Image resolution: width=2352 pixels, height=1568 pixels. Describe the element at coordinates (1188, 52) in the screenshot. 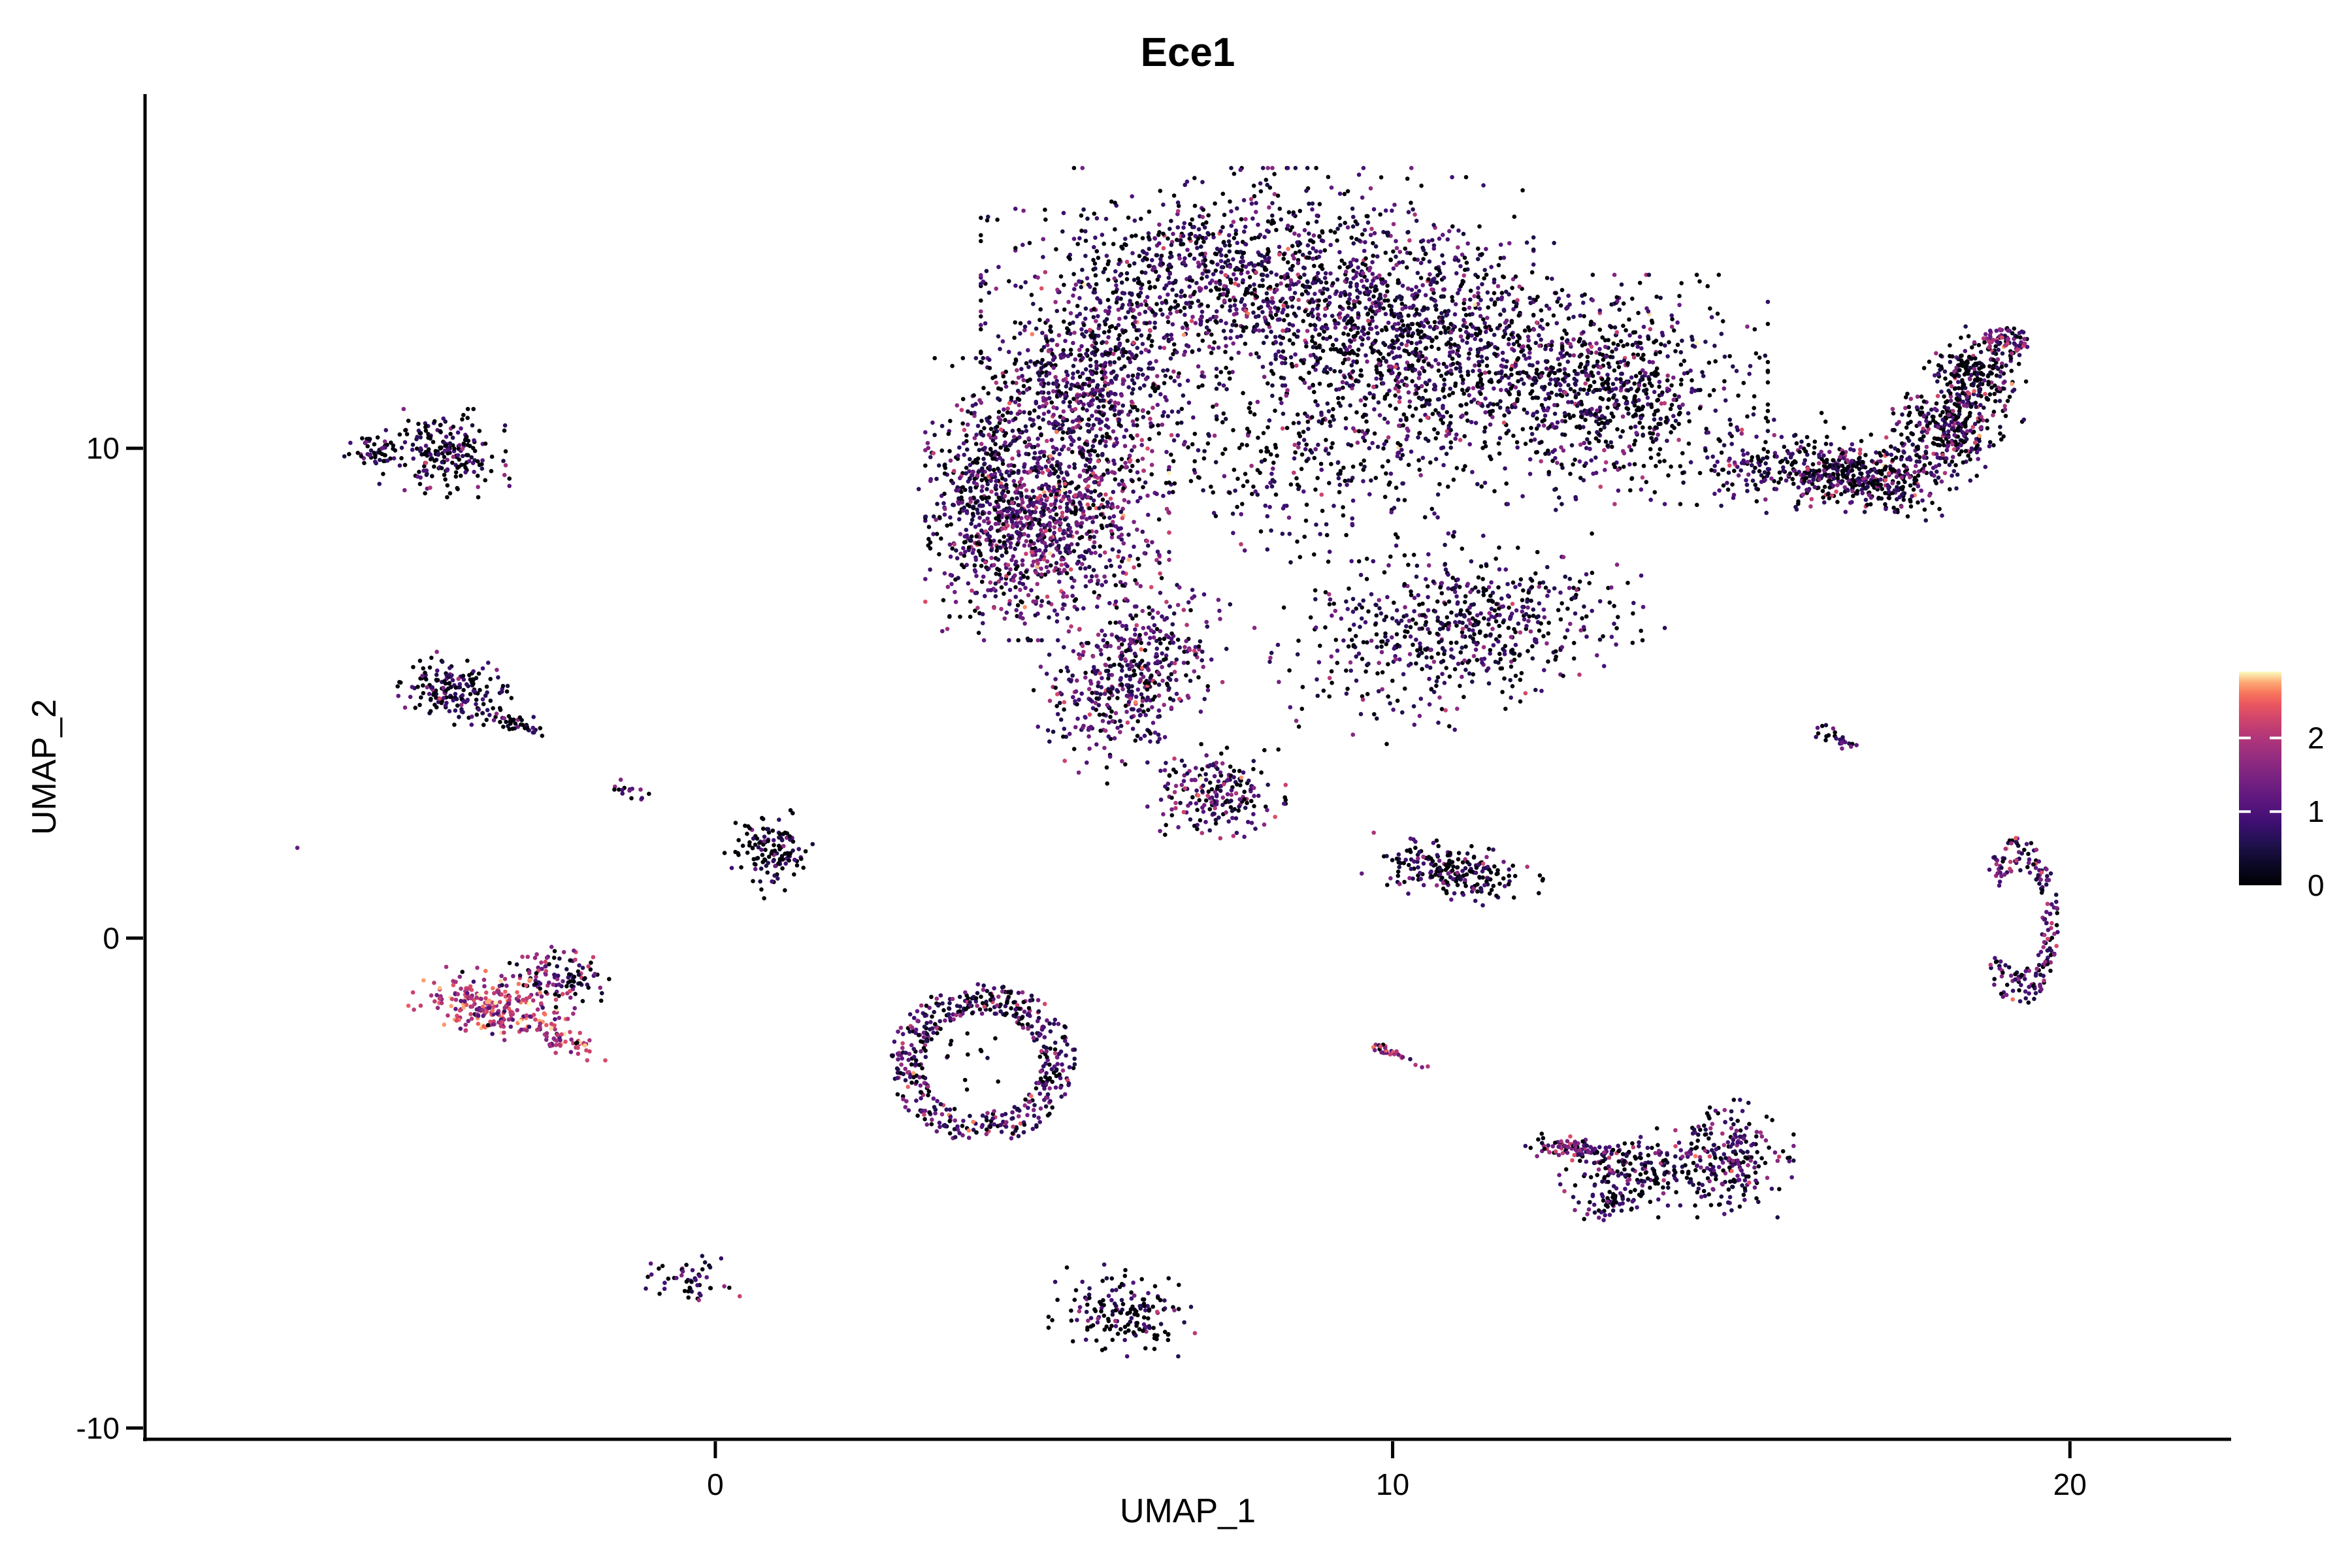

I see `plot-title: Ece1` at that location.